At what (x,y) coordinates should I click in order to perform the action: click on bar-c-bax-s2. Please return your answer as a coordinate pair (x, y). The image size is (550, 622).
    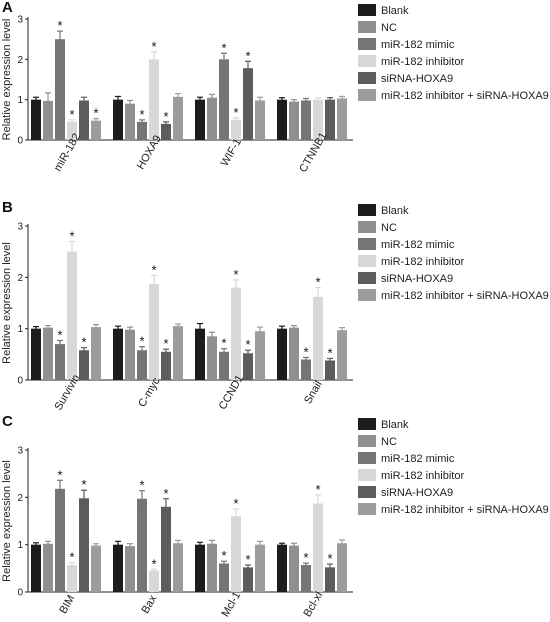
    Looking at the image, I should click on (142, 545).